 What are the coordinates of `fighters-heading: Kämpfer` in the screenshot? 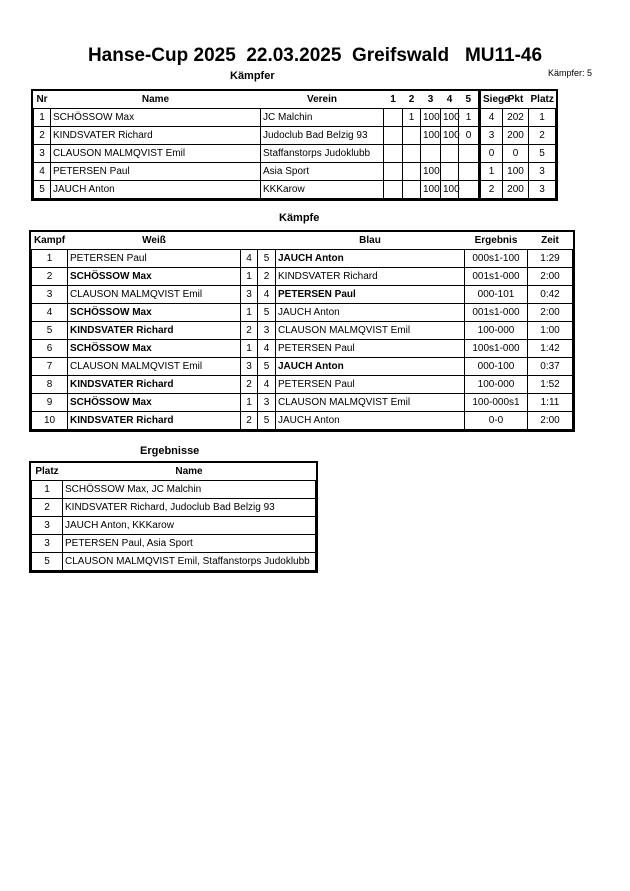 It's located at (252, 76).